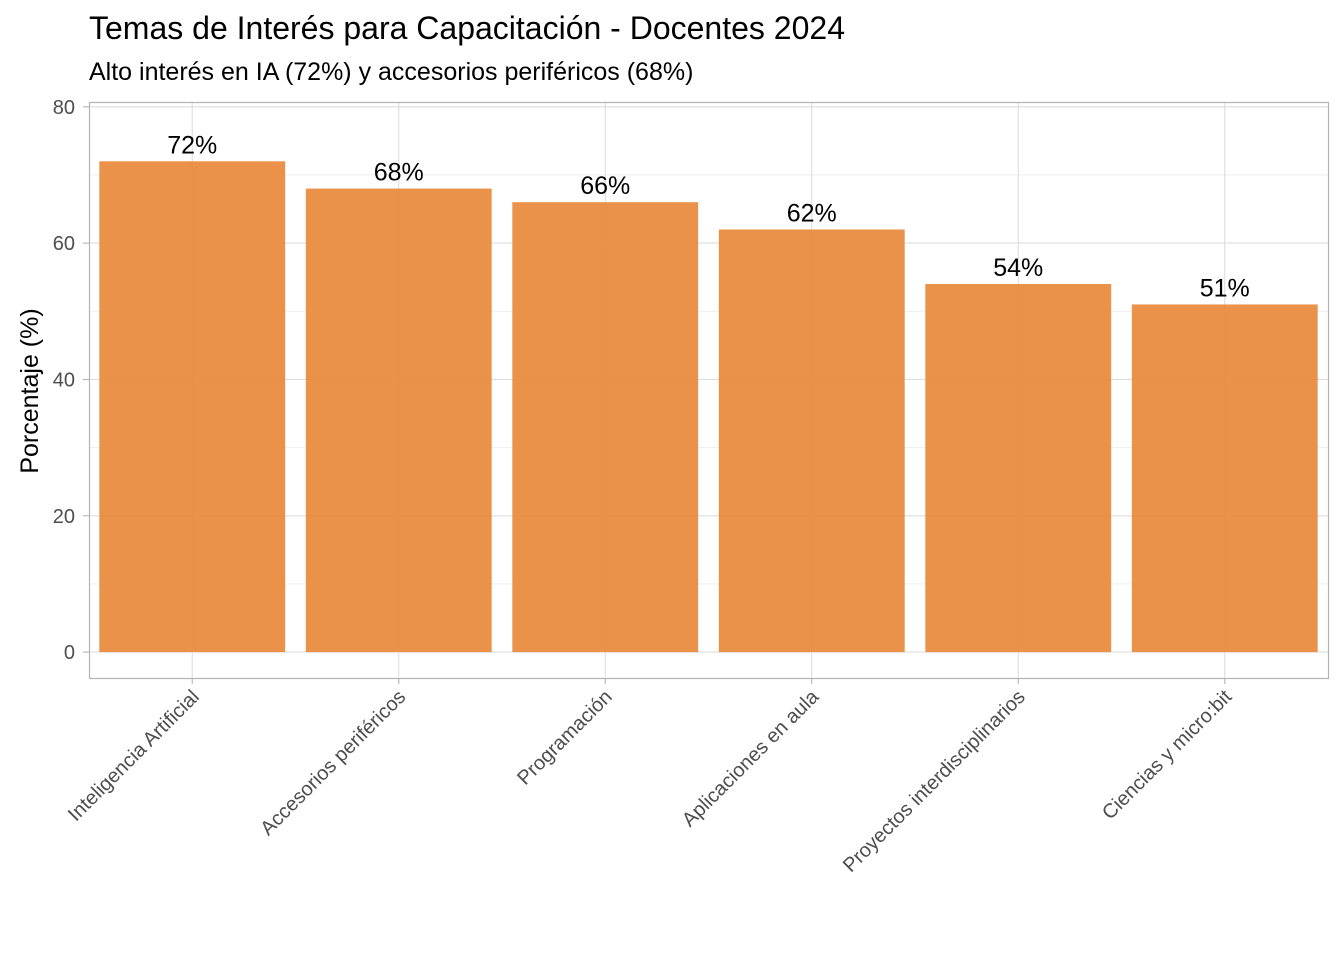  Describe the element at coordinates (134, 756) in the screenshot. I see `x-tick-label: Inteligencia Artificial` at that location.